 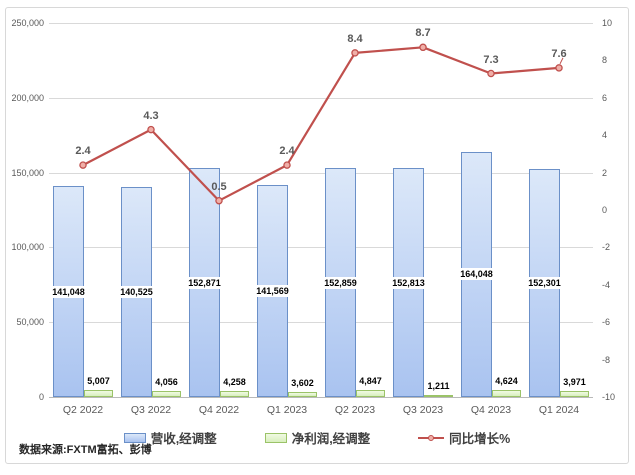 What do you see at coordinates (491, 410) in the screenshot?
I see `category-label: Q4 2023` at bounding box center [491, 410].